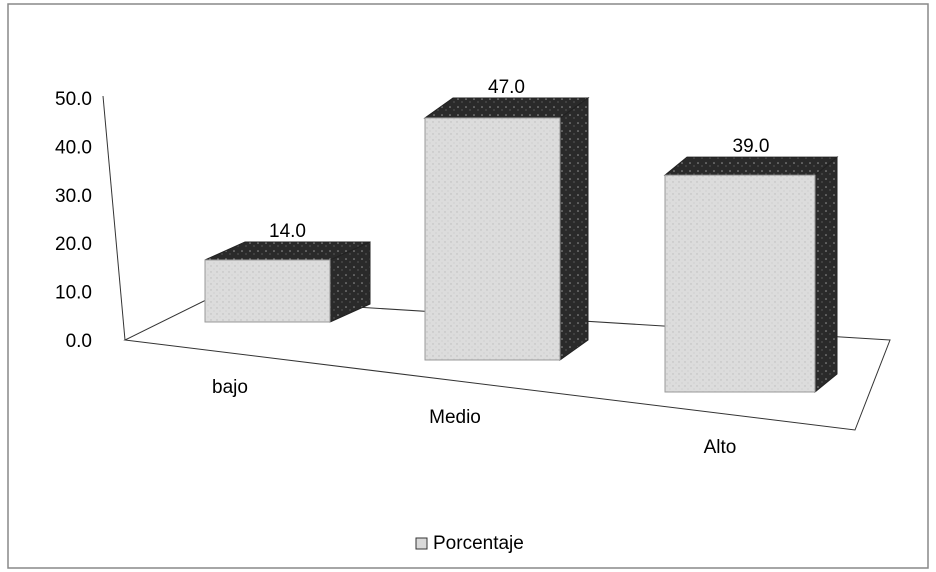 This screenshot has height=572, width=936. Describe the element at coordinates (421, 543) in the screenshot. I see `legend-swatch` at that location.